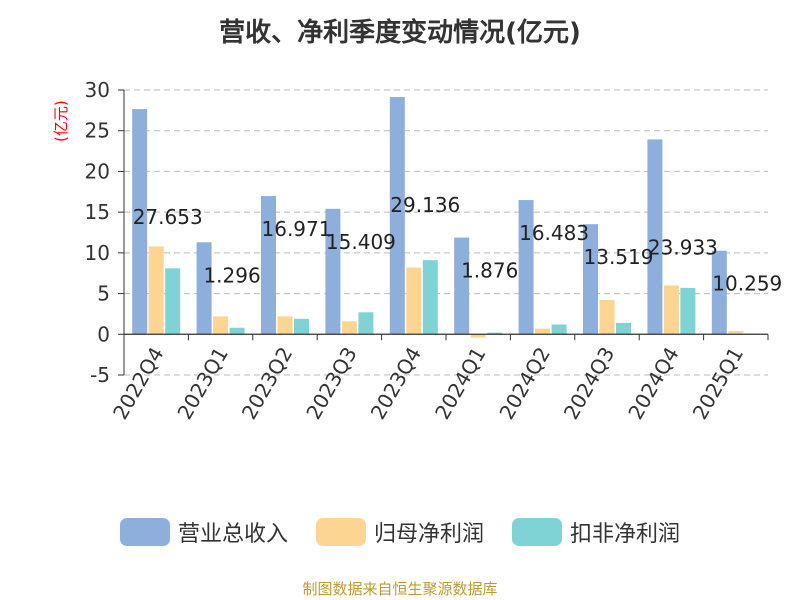  What do you see at coordinates (400, 589) in the screenshot?
I see `data-source-note: 制图数据来自恒生聚源数据库` at bounding box center [400, 589].